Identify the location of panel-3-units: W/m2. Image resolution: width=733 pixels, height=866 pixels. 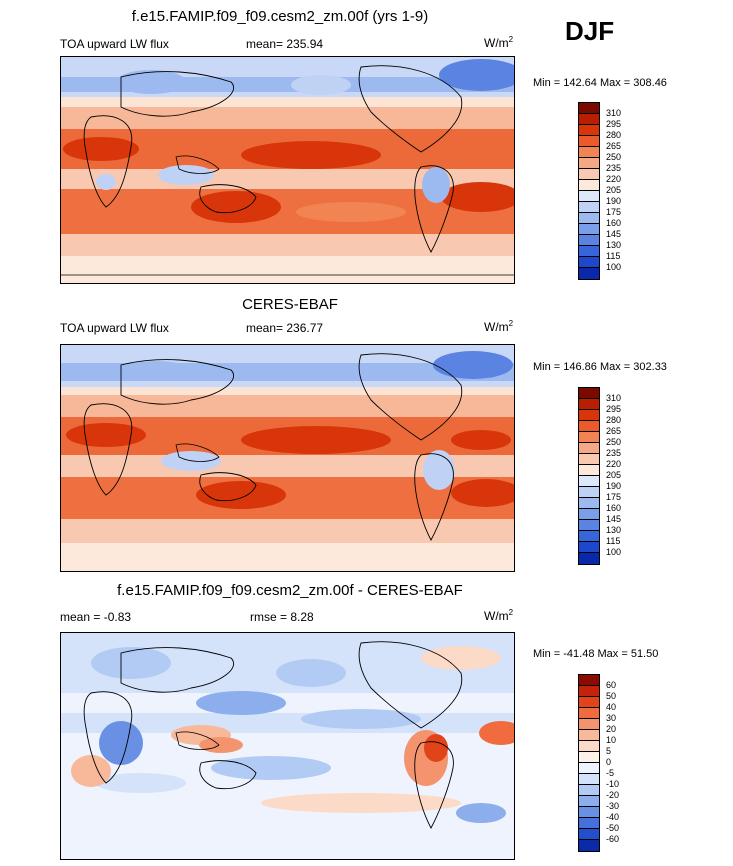
(499, 615).